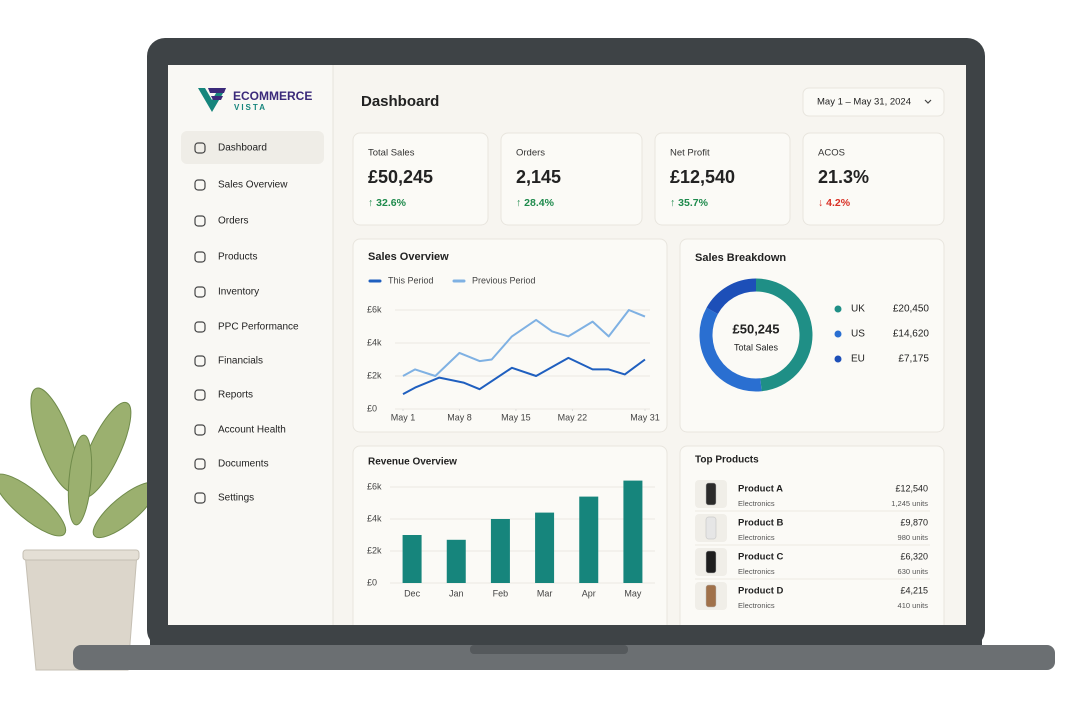 Image resolution: width=1080 pixels, height=720 pixels. What do you see at coordinates (914, 590) in the screenshot?
I see `product-revenue: £4,215` at bounding box center [914, 590].